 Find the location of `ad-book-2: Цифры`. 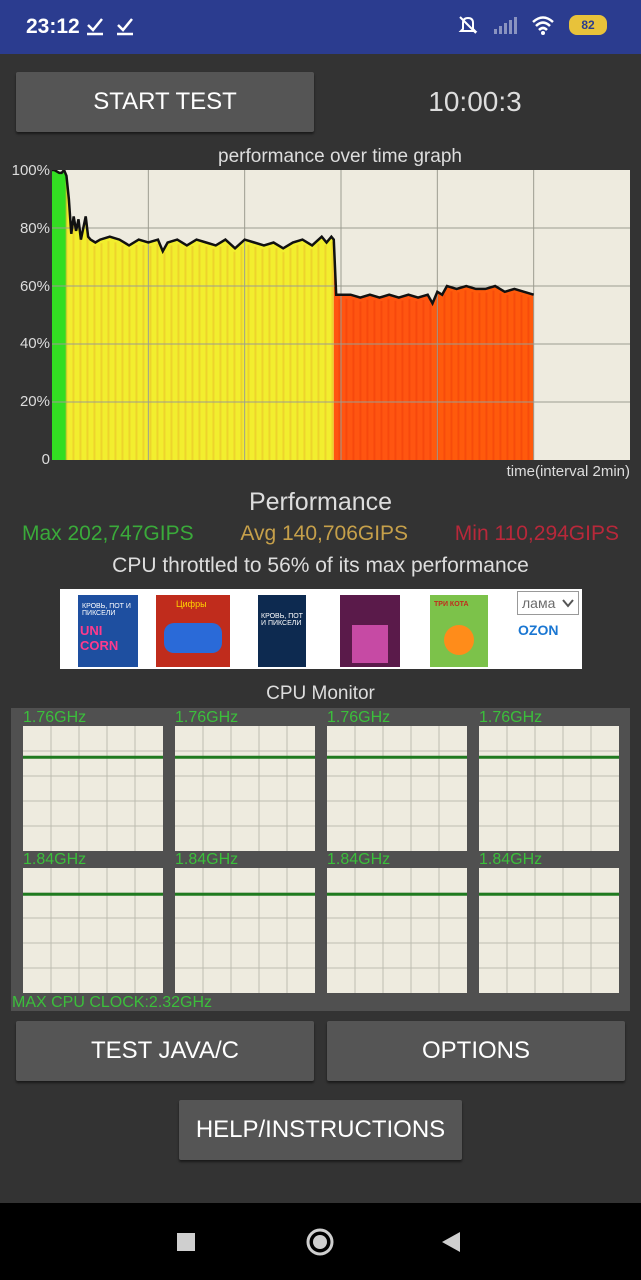

ad-book-2: Цифры is located at coordinates (193, 631).